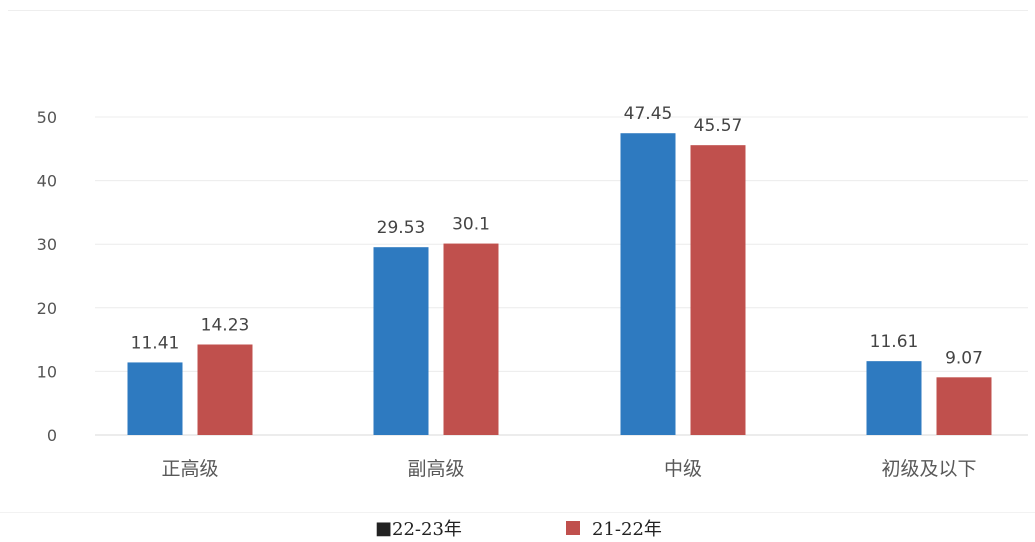  Describe the element at coordinates (155, 343) in the screenshot. I see `data-label: 11.41` at that location.